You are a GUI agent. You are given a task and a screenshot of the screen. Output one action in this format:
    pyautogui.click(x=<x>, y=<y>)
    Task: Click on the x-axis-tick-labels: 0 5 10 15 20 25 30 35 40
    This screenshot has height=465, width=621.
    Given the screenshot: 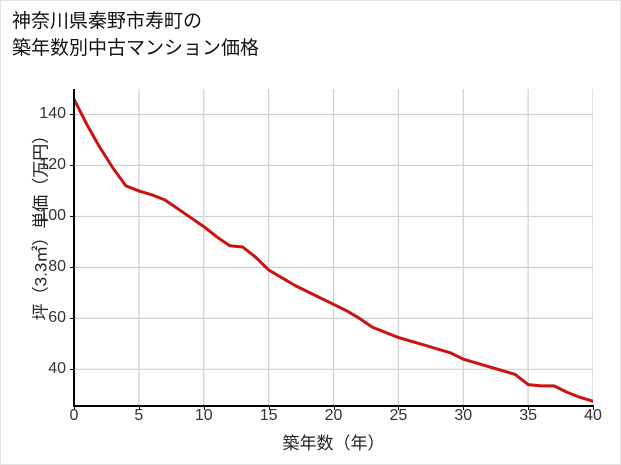 What is the action you would take?
    pyautogui.click(x=336, y=419)
    